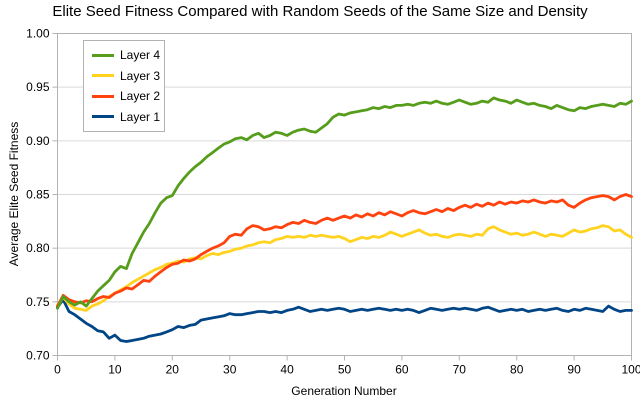 This screenshot has height=402, width=640. I want to click on legend-item-layer-1: Layer 1, so click(128, 117).